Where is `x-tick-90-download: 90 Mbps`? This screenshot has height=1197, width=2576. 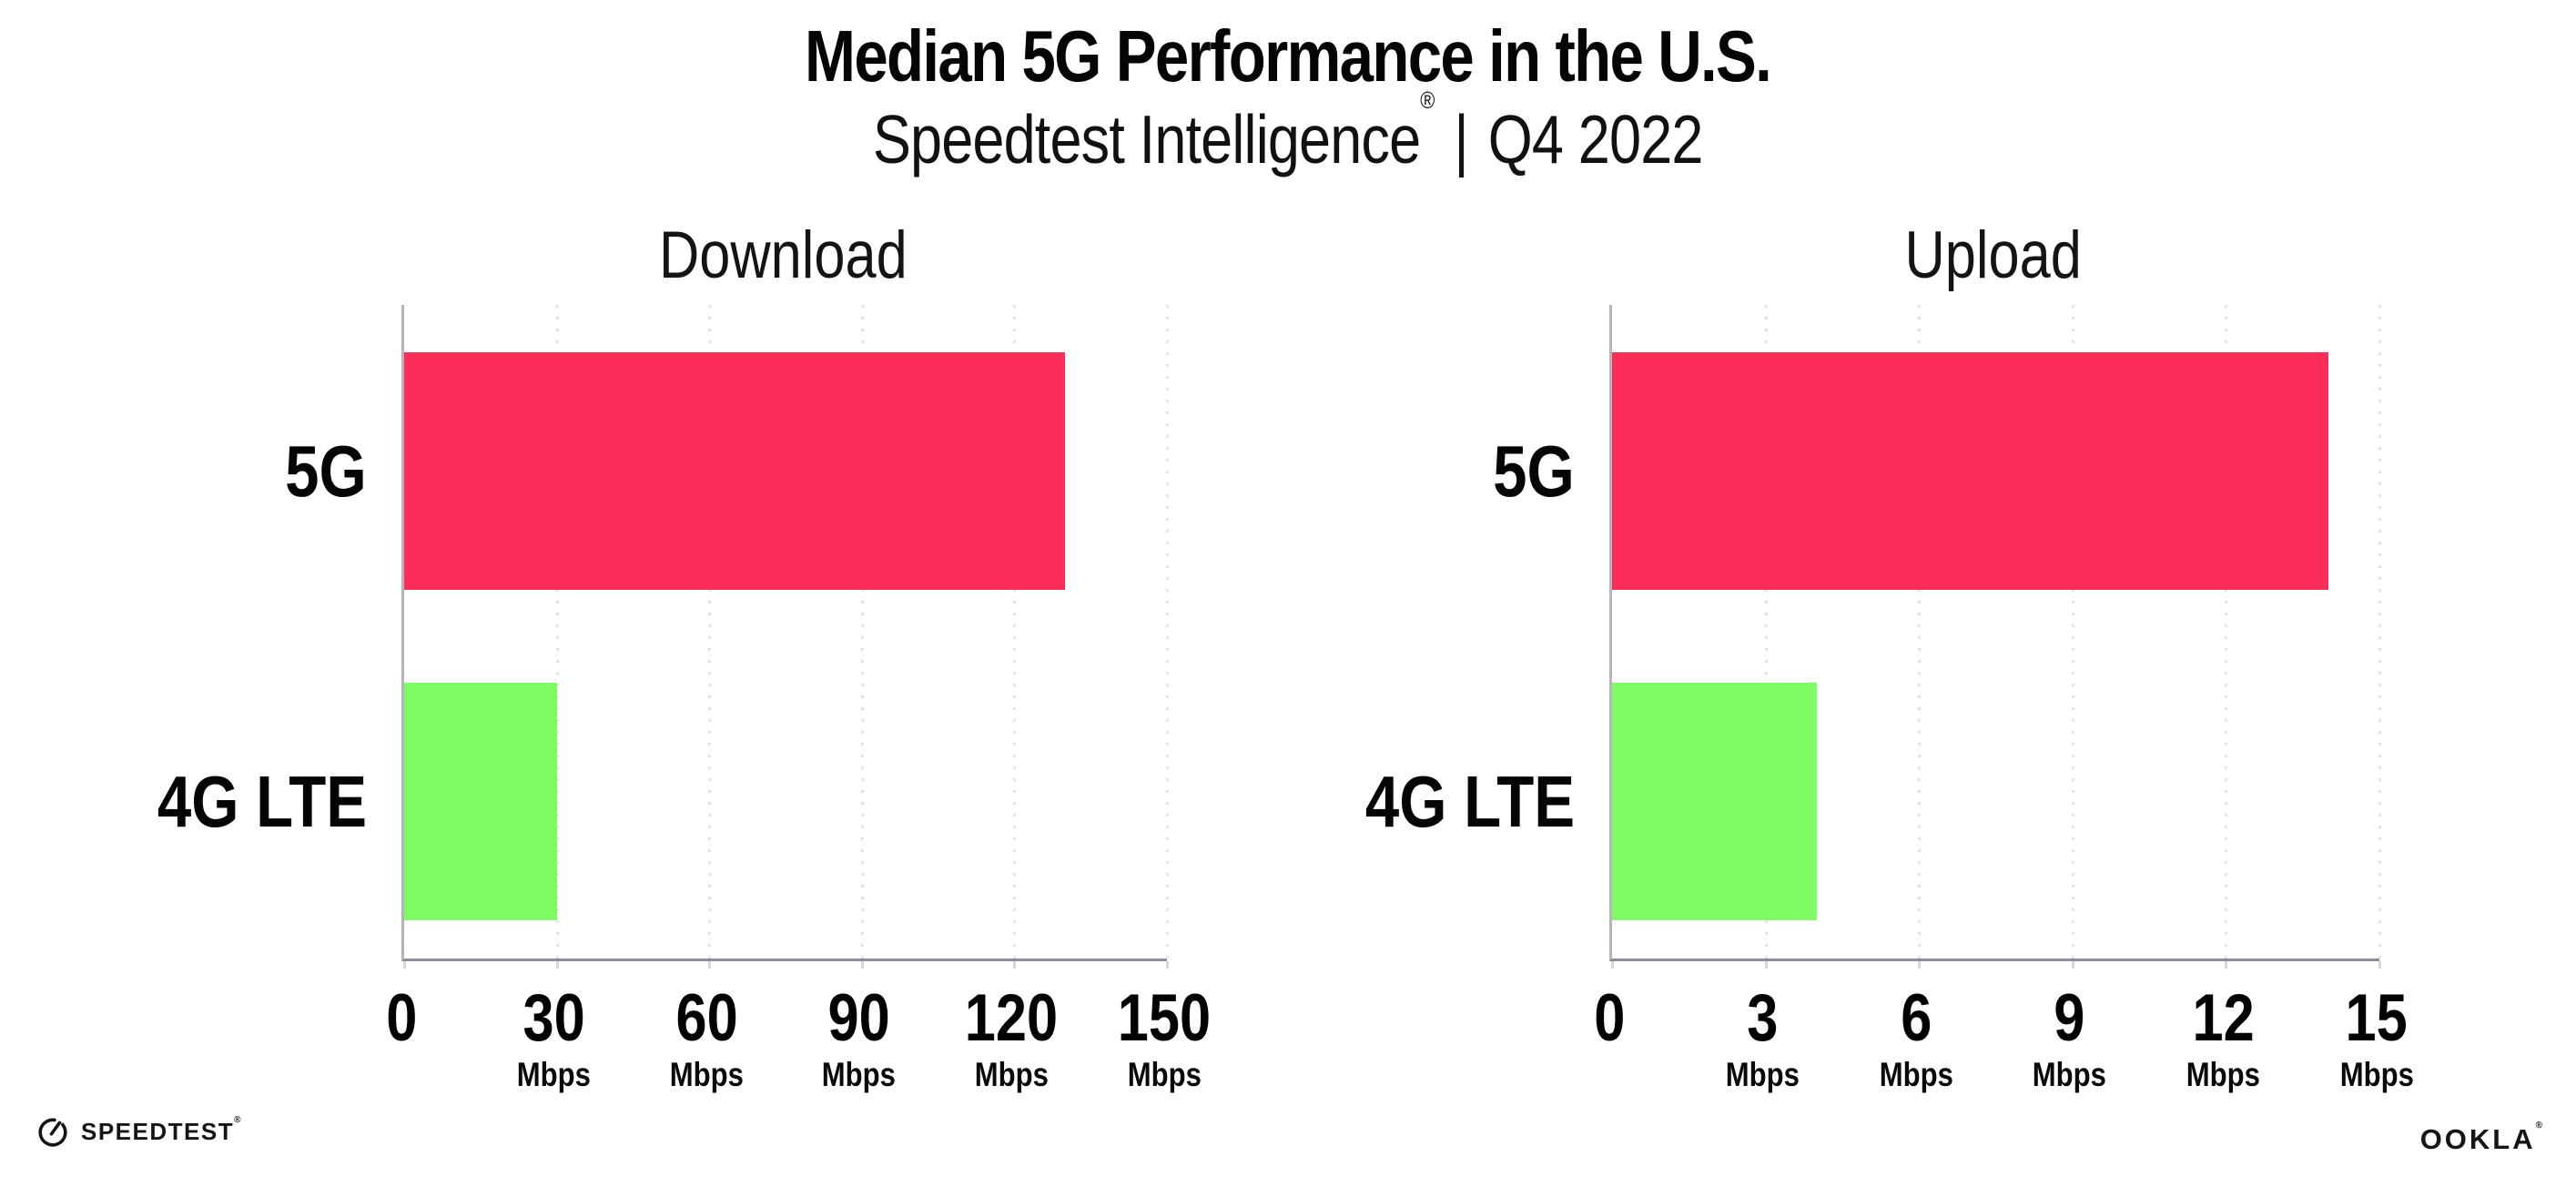
x-tick-90-download: 90 Mbps is located at coordinates (859, 1038).